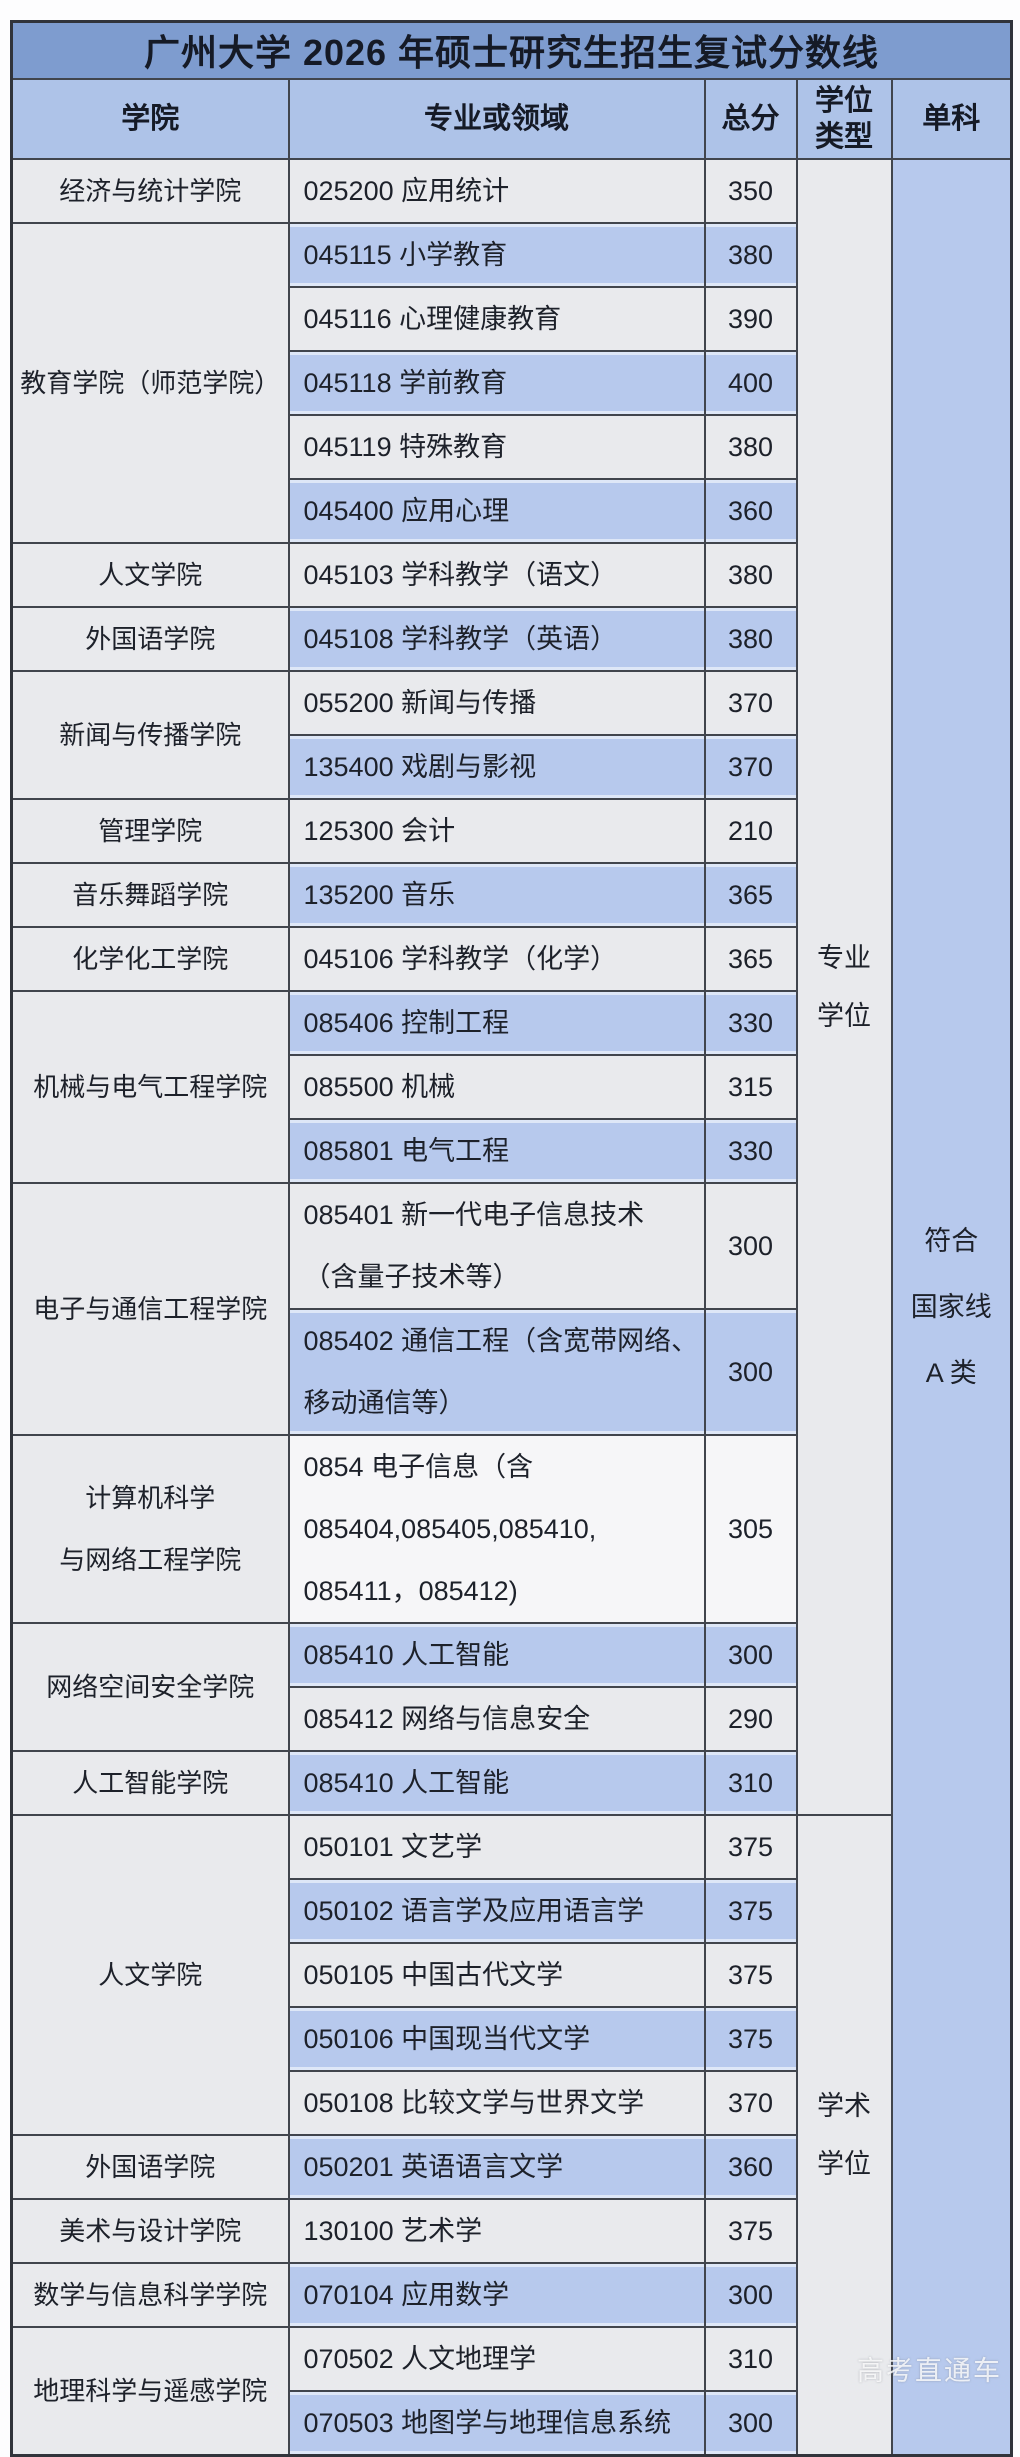 This screenshot has width=1020, height=2457. I want to click on table-row: 人工智能学院 085410 人工智能 310, so click(511, 1782).